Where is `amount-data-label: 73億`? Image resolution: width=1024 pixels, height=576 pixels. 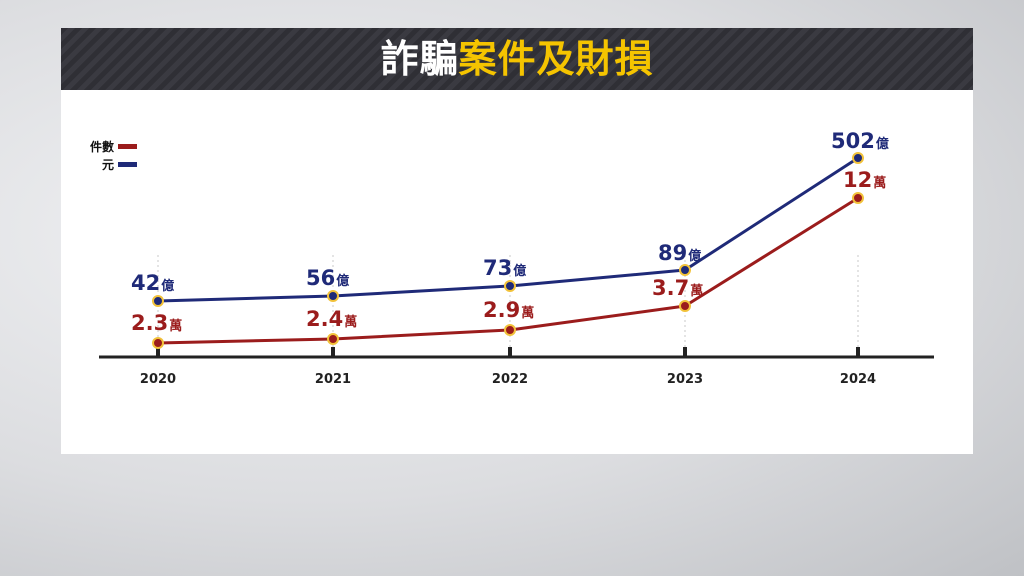 amount-data-label: 73億 is located at coordinates (504, 268).